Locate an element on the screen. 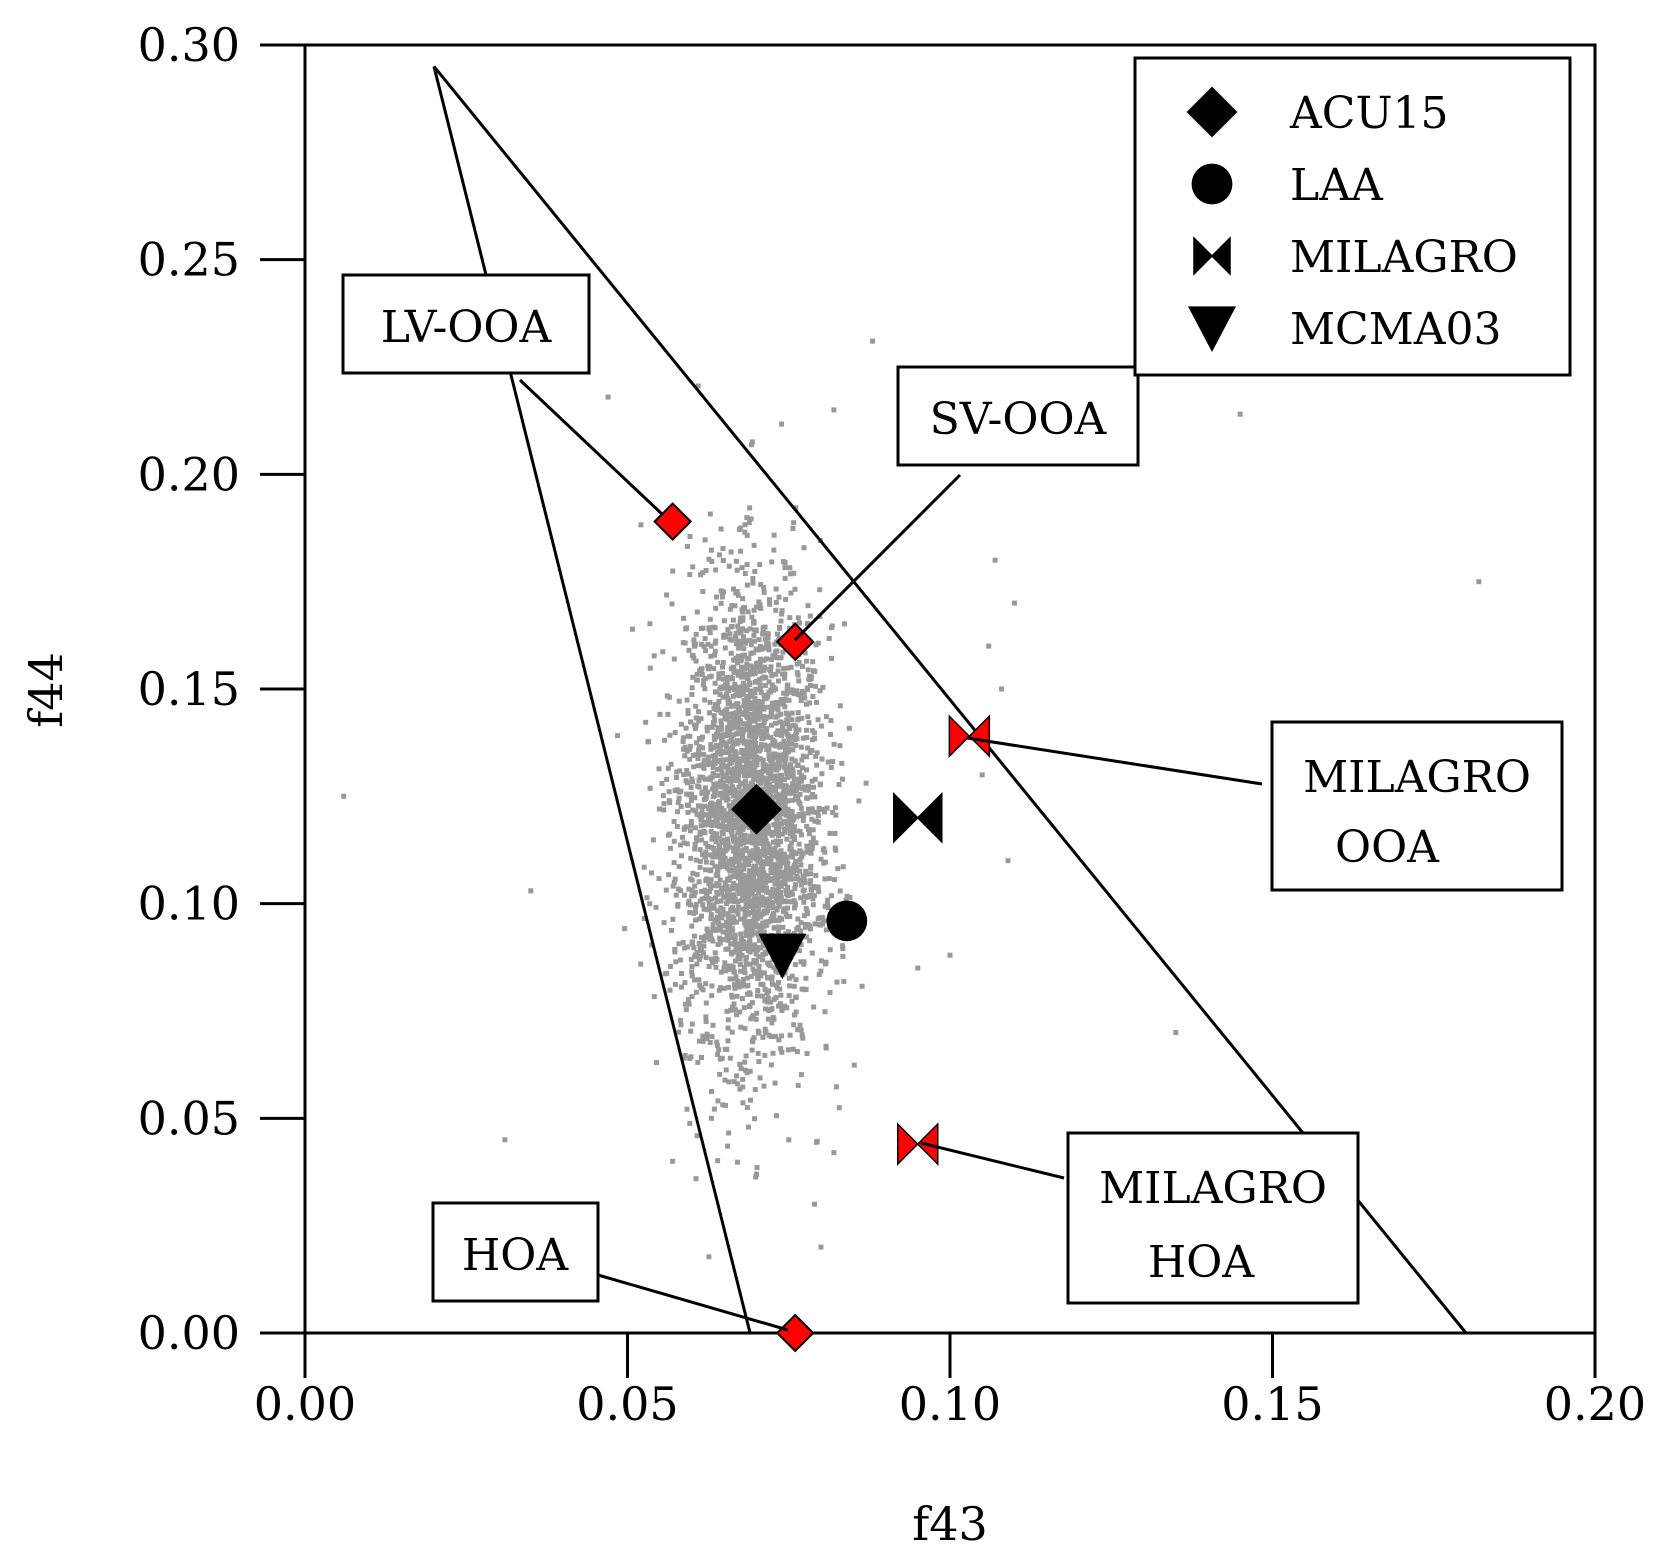 The height and width of the screenshot is (1564, 1659). y-tick-label: 0.20 is located at coordinates (189, 474).